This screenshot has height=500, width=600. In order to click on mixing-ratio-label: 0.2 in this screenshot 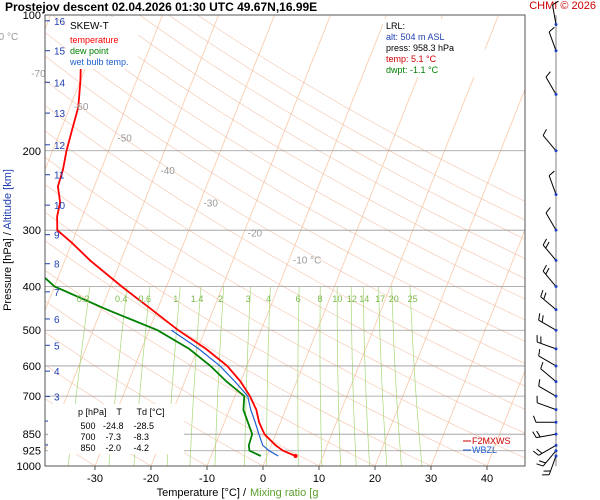, I will do `click(83, 299)`.